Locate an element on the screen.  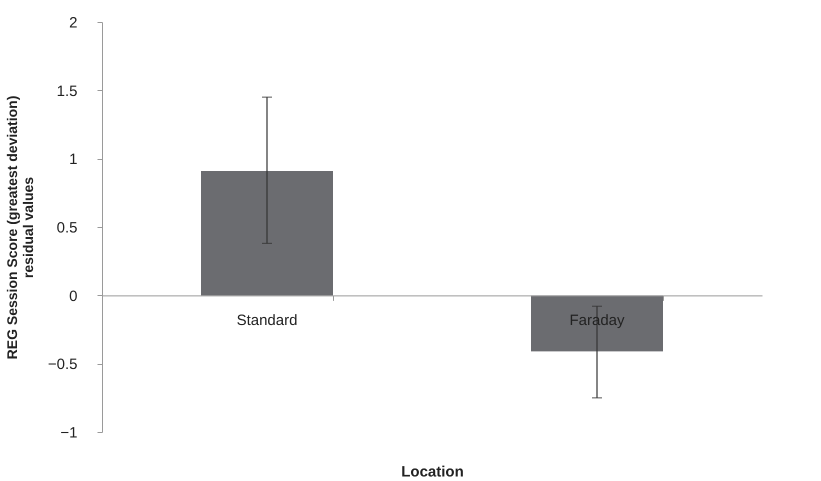
y-tick-label: 0 is located at coordinates (73, 296).